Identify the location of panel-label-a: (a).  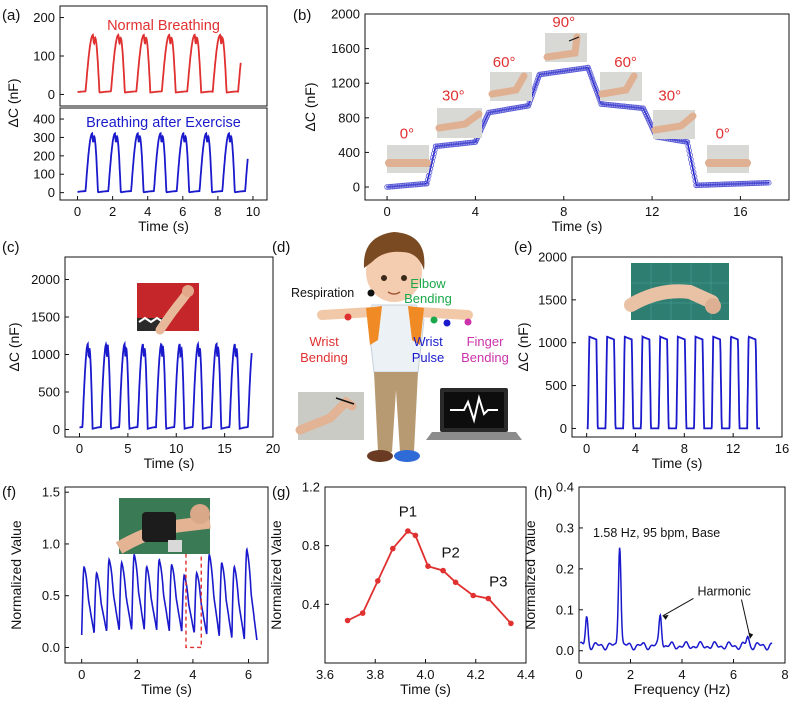
(11, 15).